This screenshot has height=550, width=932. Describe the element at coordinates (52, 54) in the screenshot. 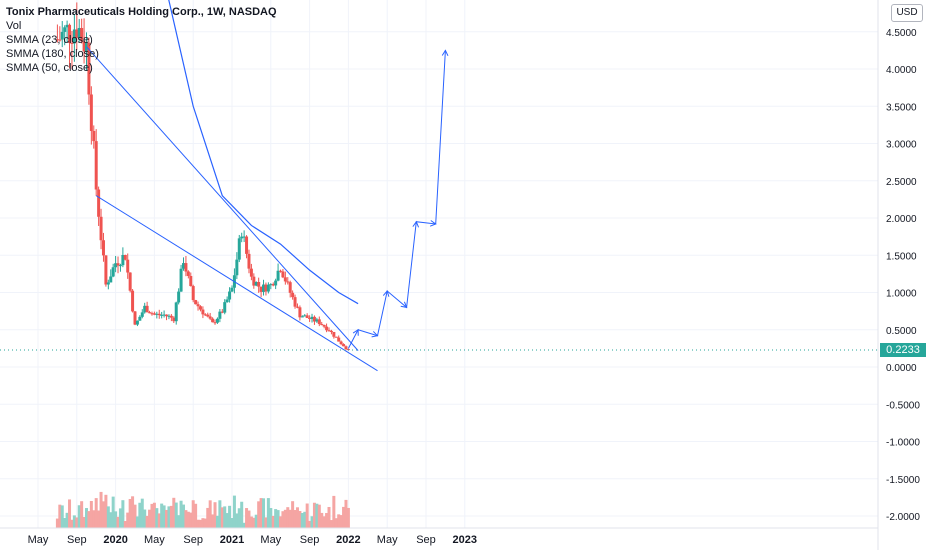

I see `indicator-smma-180: SMMA (180, close)` at that location.